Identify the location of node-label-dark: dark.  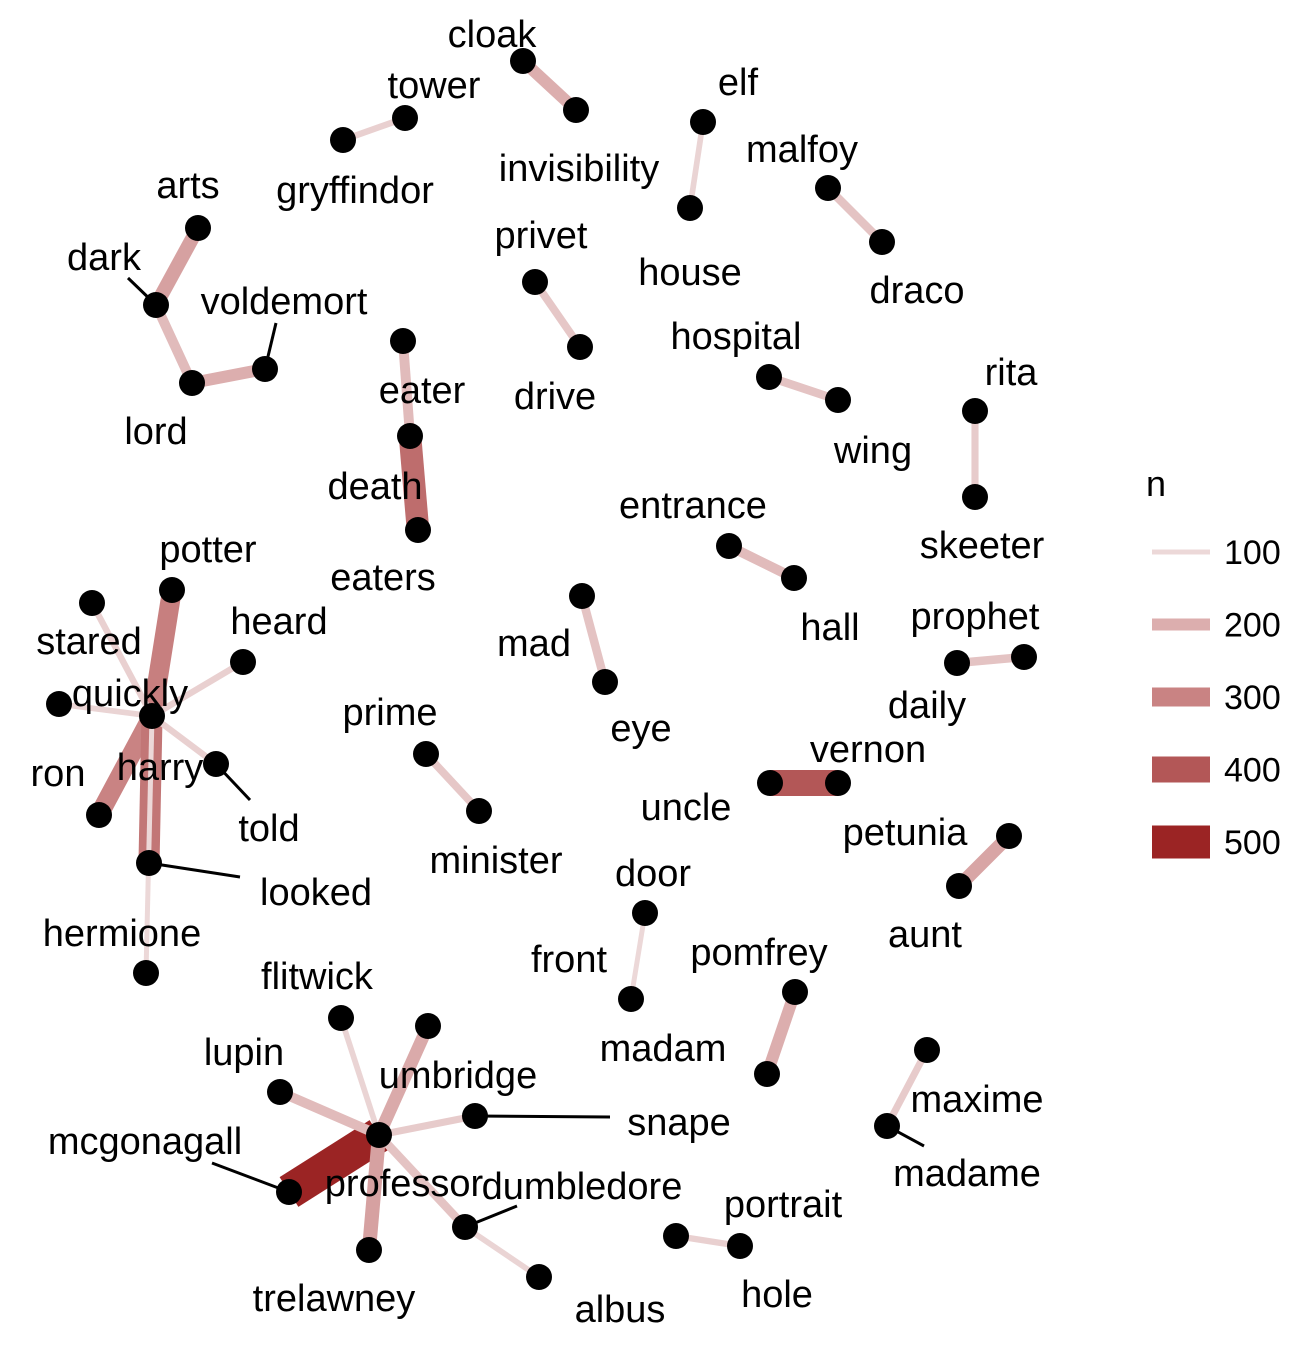
(104, 258).